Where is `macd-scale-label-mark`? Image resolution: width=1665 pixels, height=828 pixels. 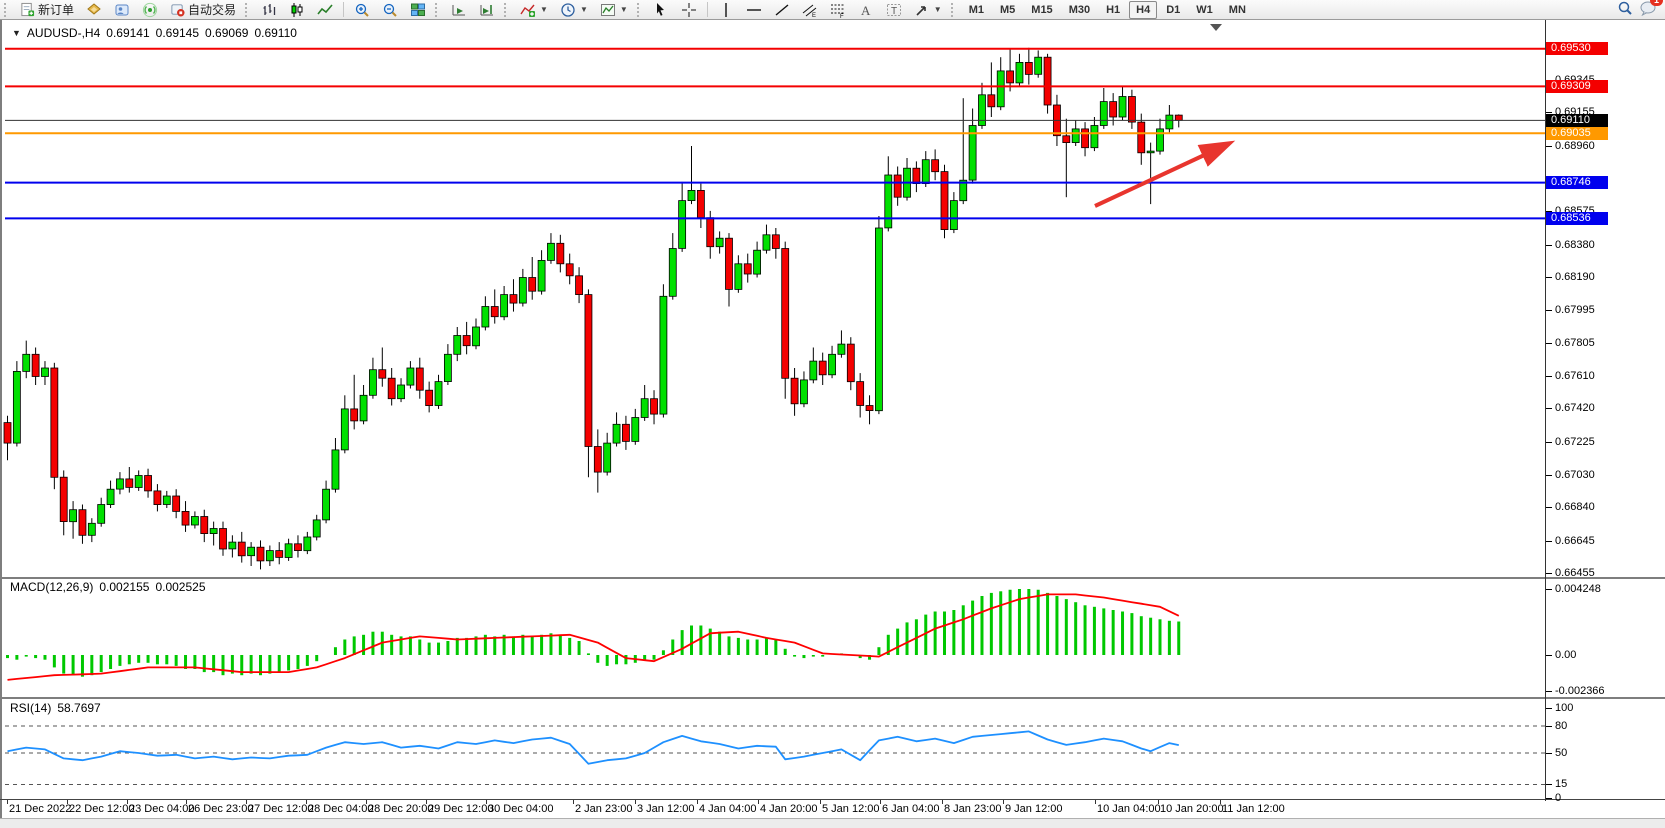
macd-scale-label-mark is located at coordinates (1549, 655).